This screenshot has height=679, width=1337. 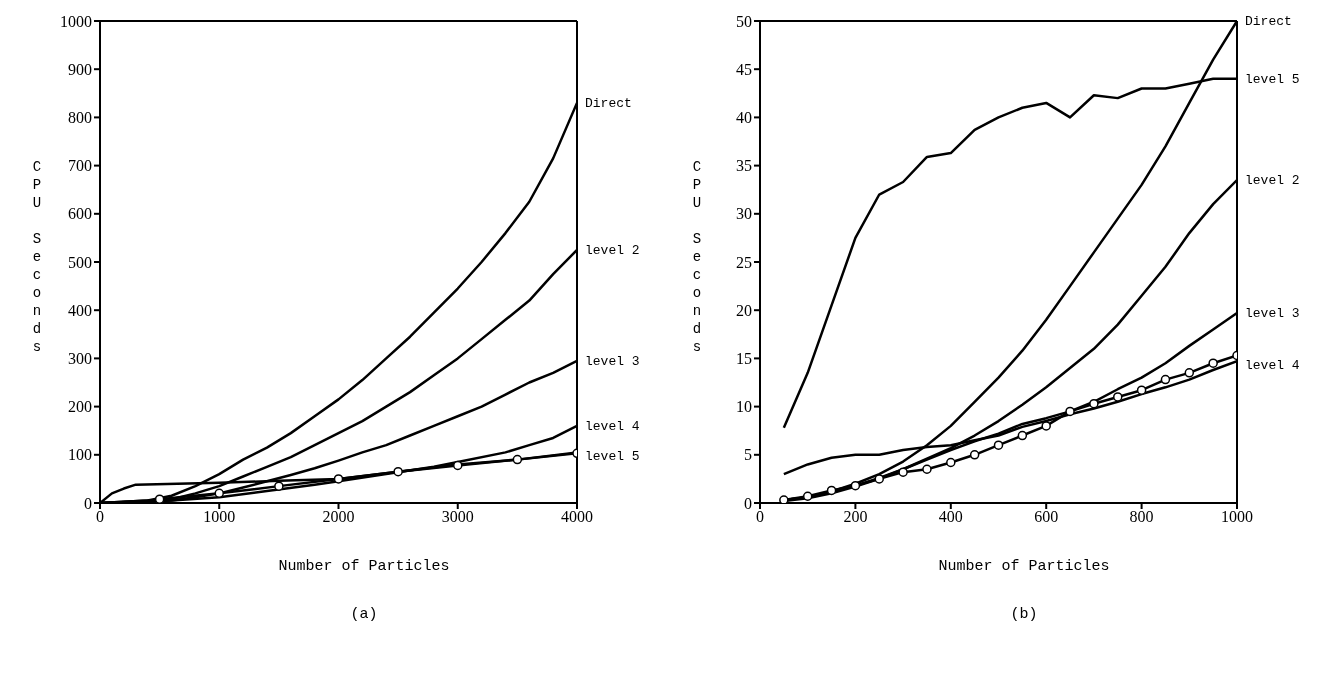 What do you see at coordinates (80, 407) in the screenshot?
I see `y-tick-label: 200` at bounding box center [80, 407].